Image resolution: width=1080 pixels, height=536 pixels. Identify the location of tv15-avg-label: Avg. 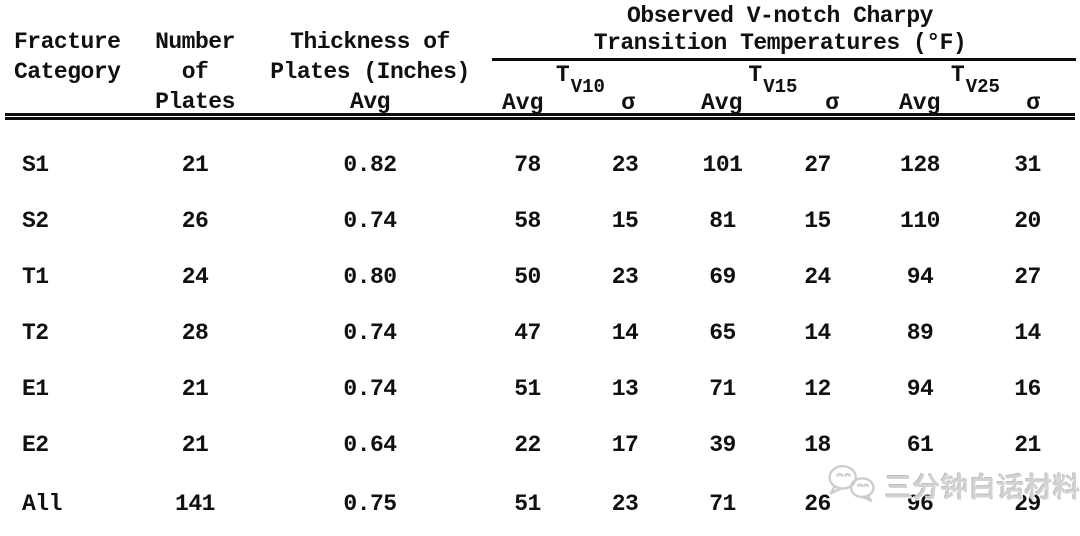
(722, 103).